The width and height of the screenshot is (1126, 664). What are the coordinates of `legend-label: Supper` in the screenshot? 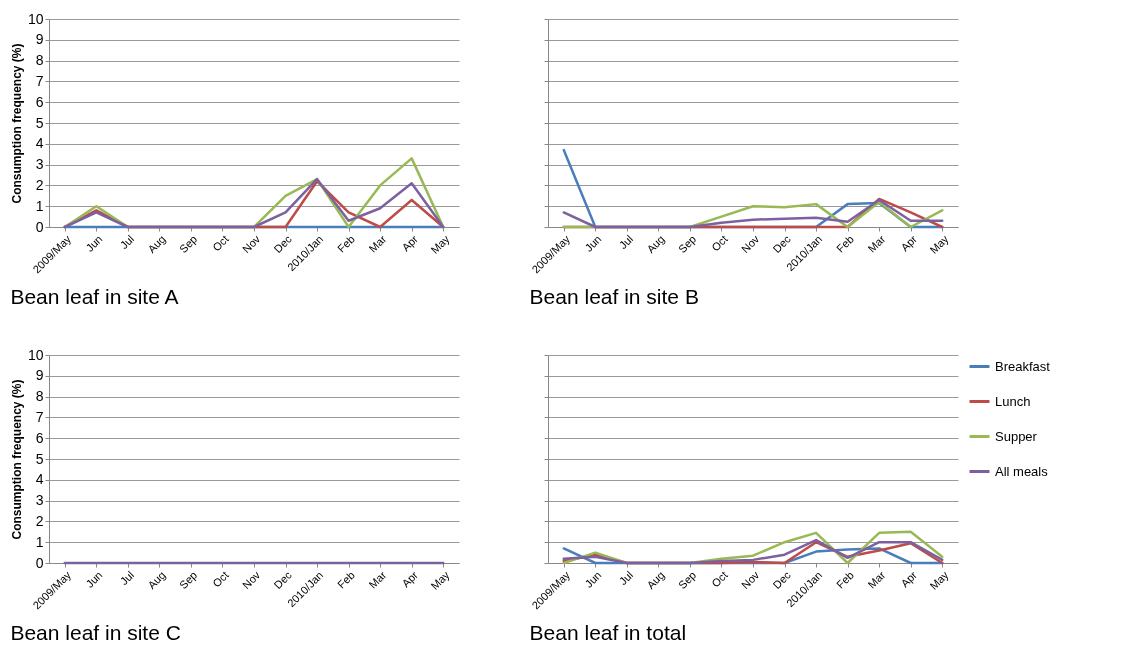 It's located at (1016, 436).